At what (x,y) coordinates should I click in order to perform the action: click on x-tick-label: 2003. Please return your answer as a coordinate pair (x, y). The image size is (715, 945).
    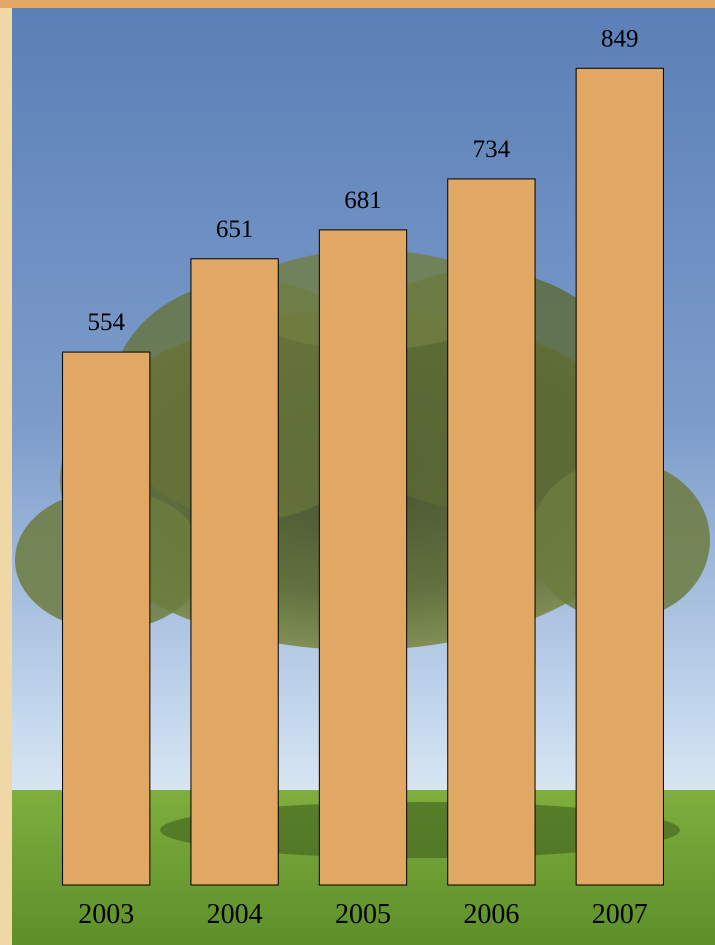
    Looking at the image, I should click on (106, 914).